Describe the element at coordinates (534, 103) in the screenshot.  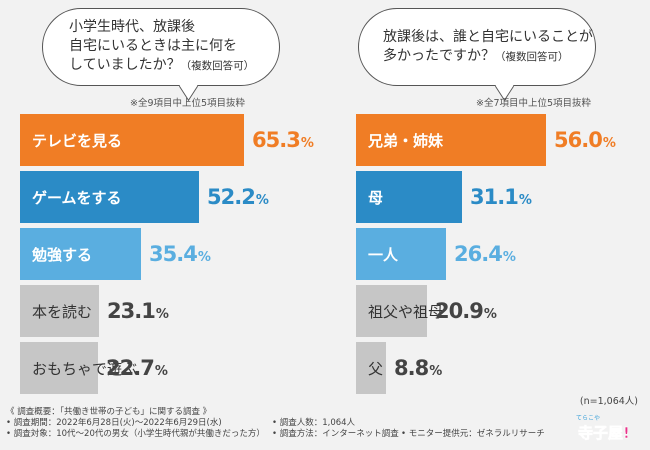
I see `extraction-note-right: ※全7項目中上位5項目抜粋` at that location.